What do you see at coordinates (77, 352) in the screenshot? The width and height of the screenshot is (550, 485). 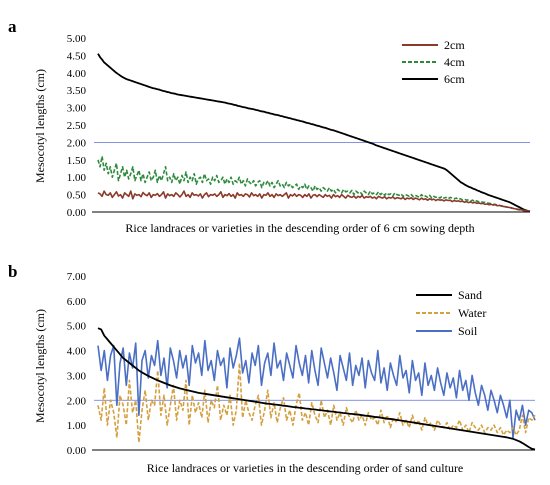 I see `panel-b-y-tick-label: 4.00` at bounding box center [77, 352].